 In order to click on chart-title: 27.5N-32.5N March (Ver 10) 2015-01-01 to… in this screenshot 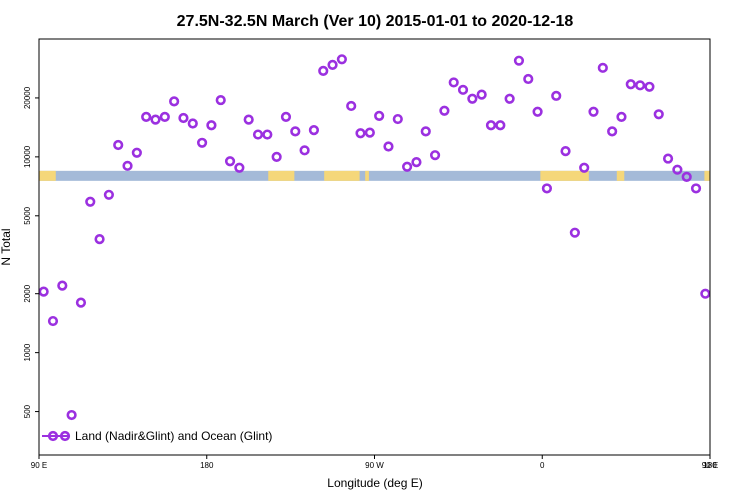, I will do `click(375, 21)`.